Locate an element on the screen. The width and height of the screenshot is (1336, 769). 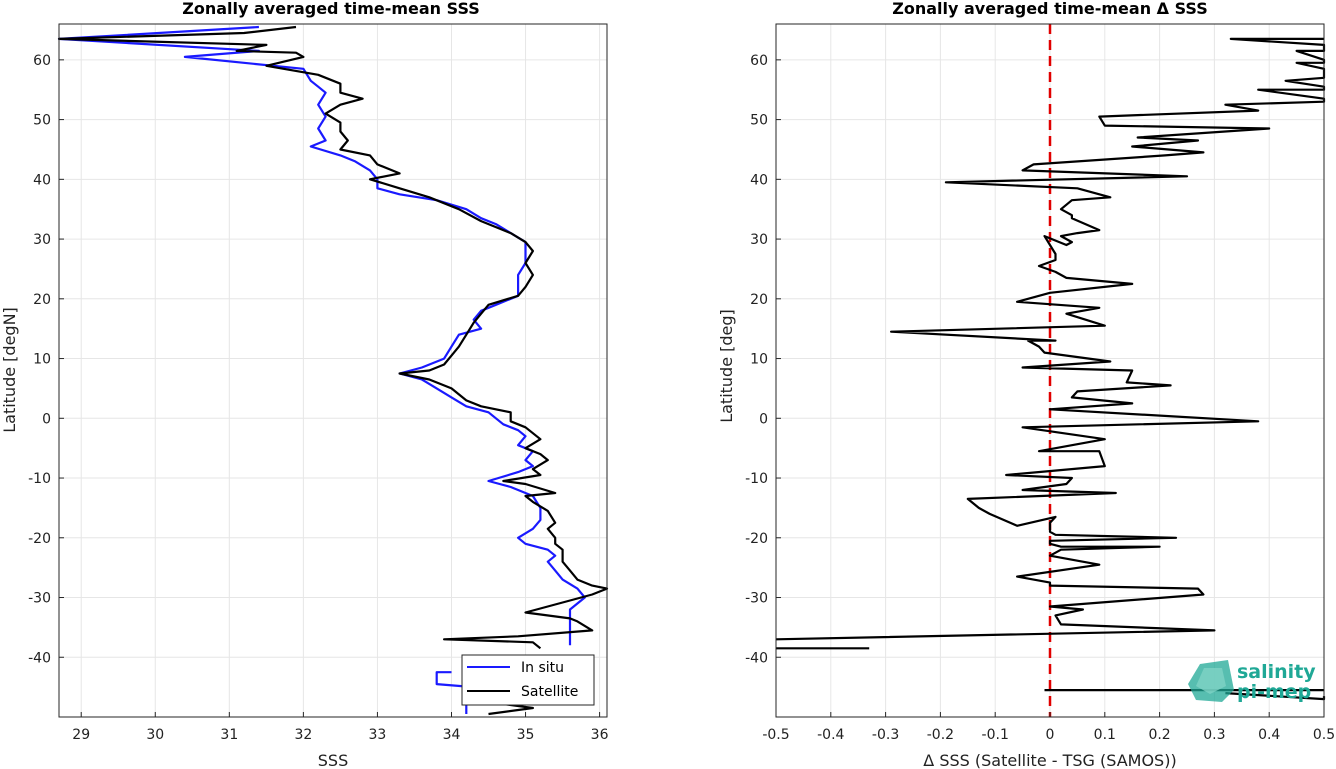
x-tick-label: 32 is located at coordinates (303, 735).